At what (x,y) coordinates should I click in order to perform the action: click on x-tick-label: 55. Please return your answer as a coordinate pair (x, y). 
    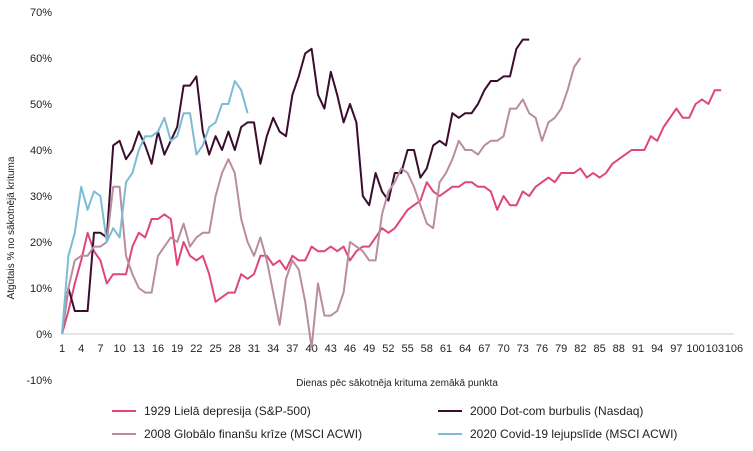
    Looking at the image, I should click on (407, 349).